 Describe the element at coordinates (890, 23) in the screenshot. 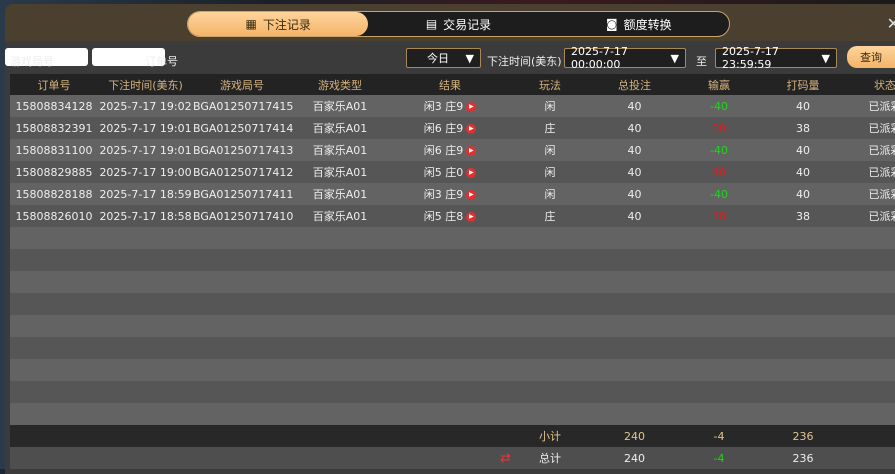

I see `close-icon: ✕` at that location.